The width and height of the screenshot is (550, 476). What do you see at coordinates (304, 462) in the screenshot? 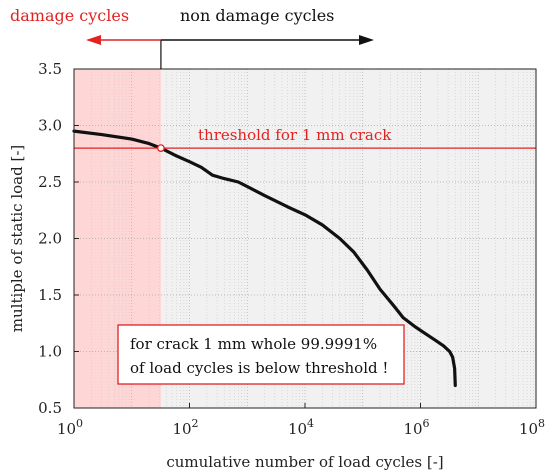
I see `x-axis-label: cumulative number of load cycles [-]` at bounding box center [304, 462].